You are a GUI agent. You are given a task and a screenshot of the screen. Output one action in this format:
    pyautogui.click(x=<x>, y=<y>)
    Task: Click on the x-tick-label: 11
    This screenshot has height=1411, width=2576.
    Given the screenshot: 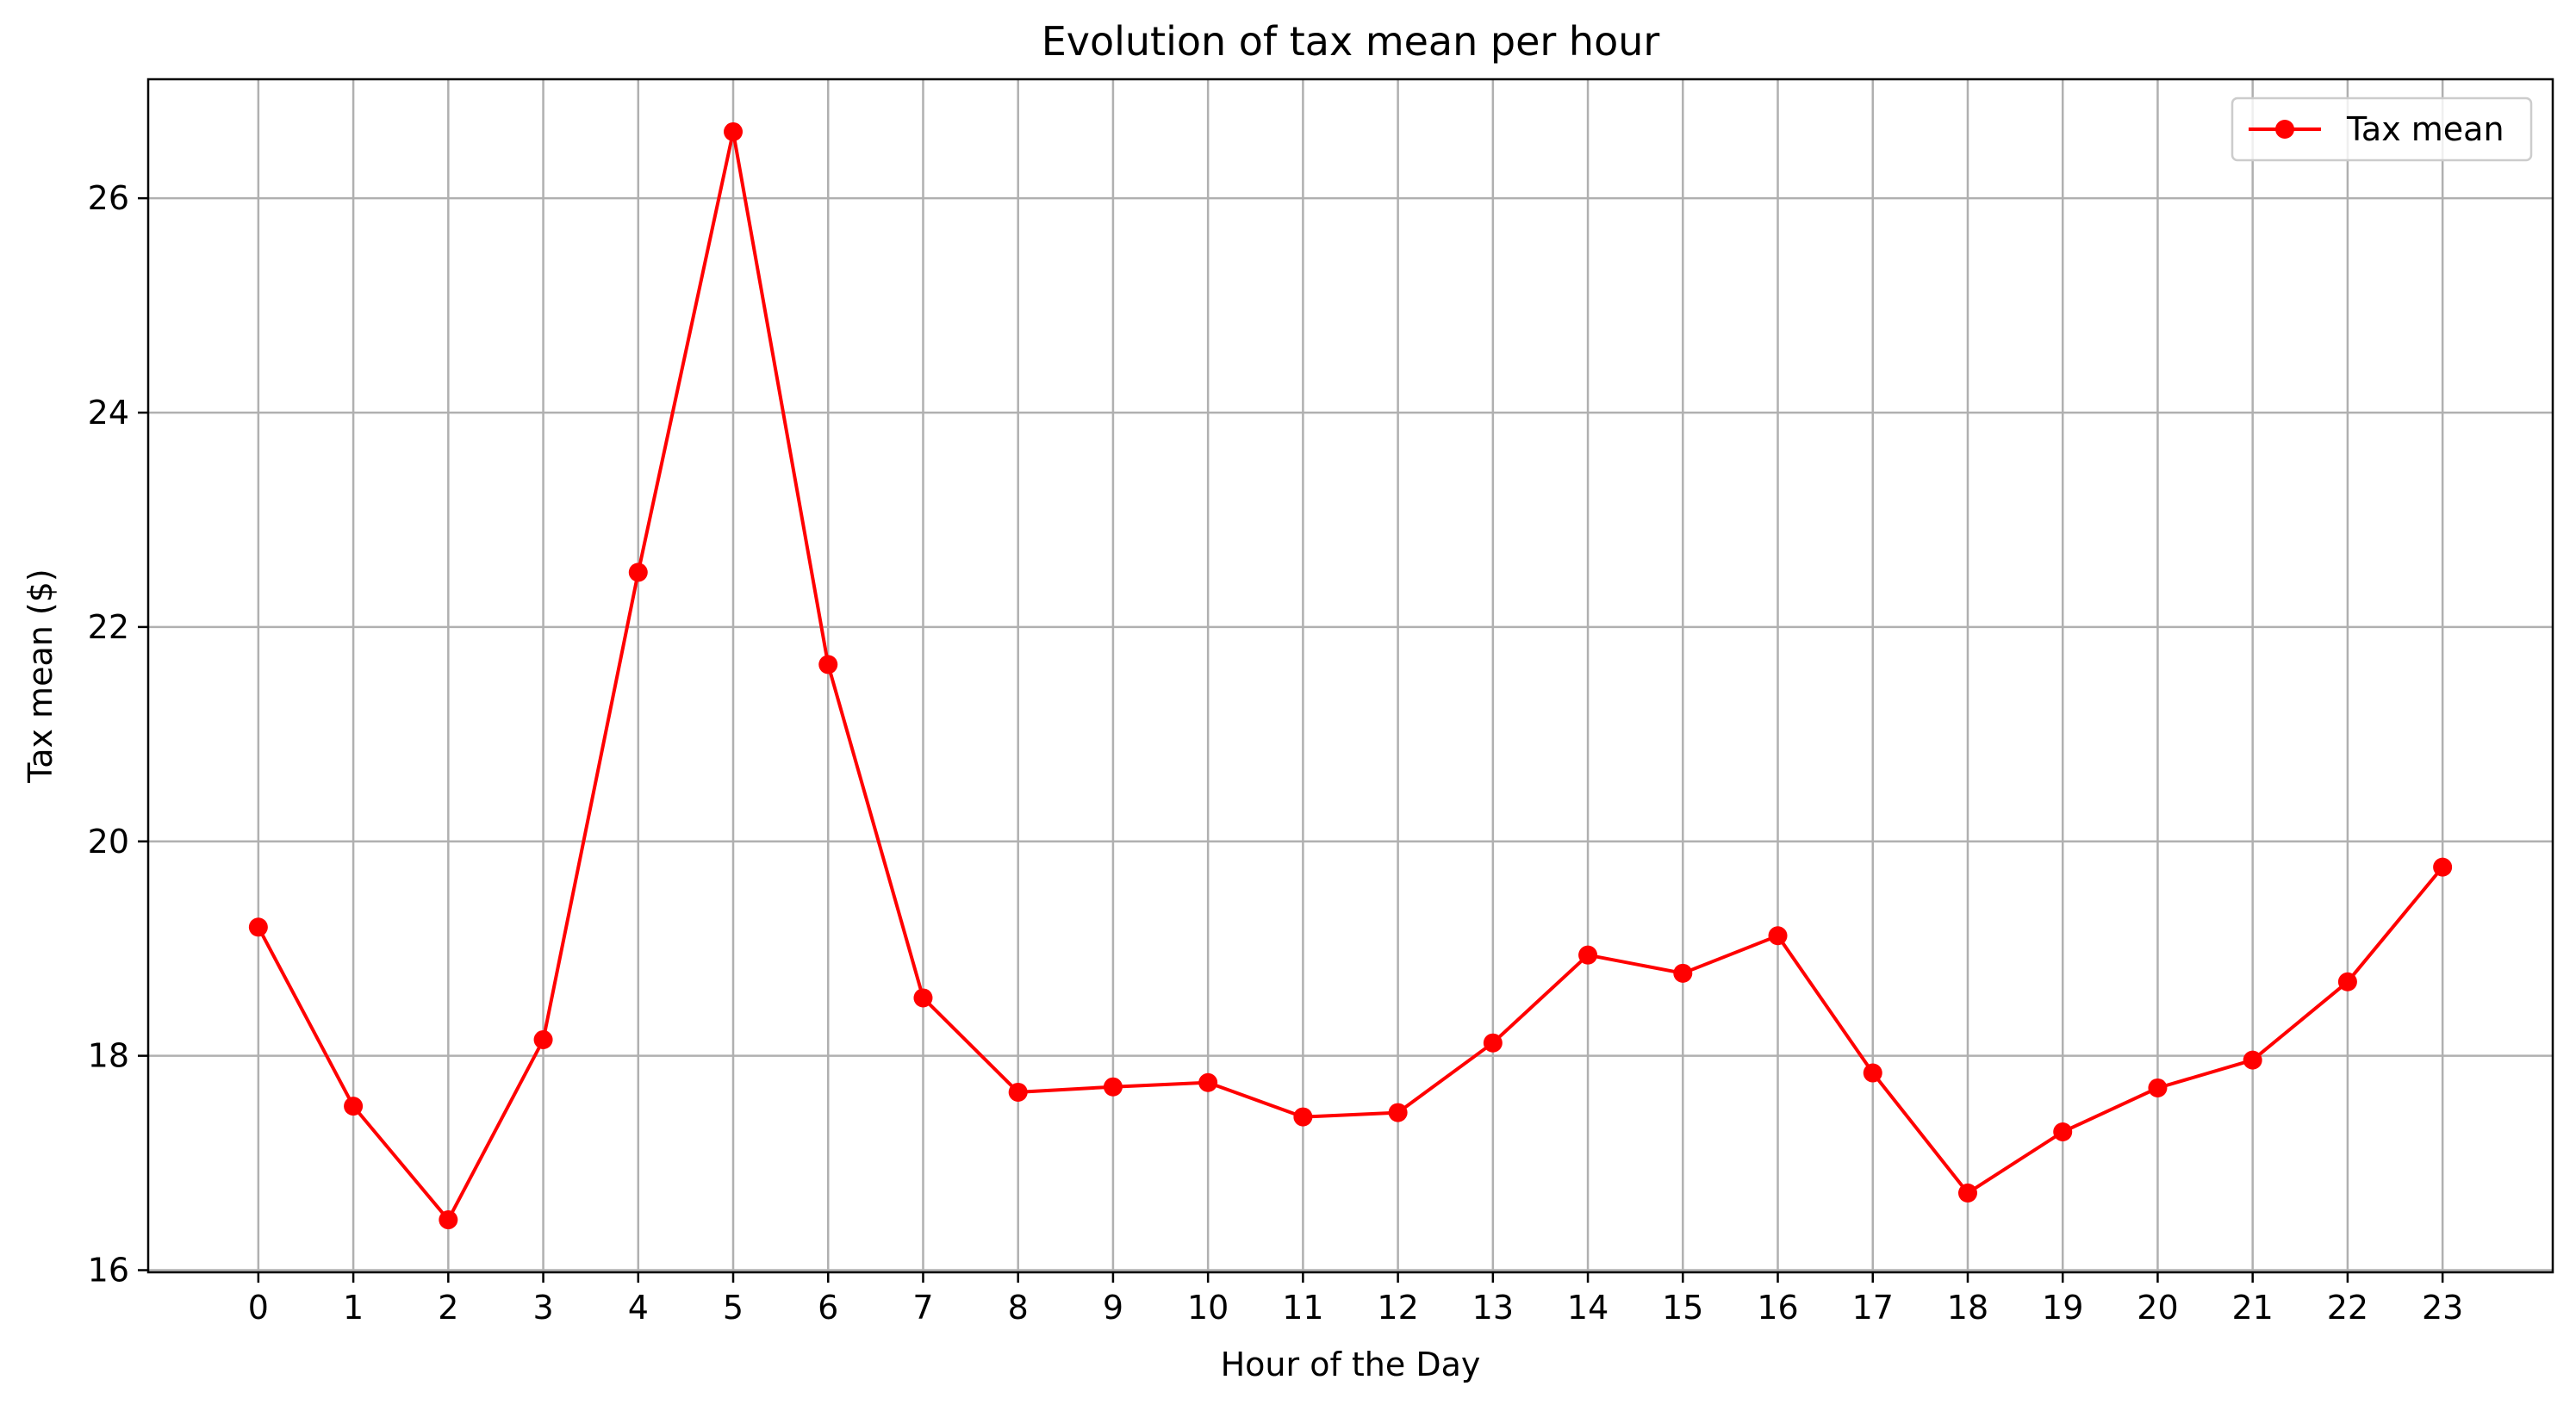 What is the action you would take?
    pyautogui.click(x=1303, y=1308)
    